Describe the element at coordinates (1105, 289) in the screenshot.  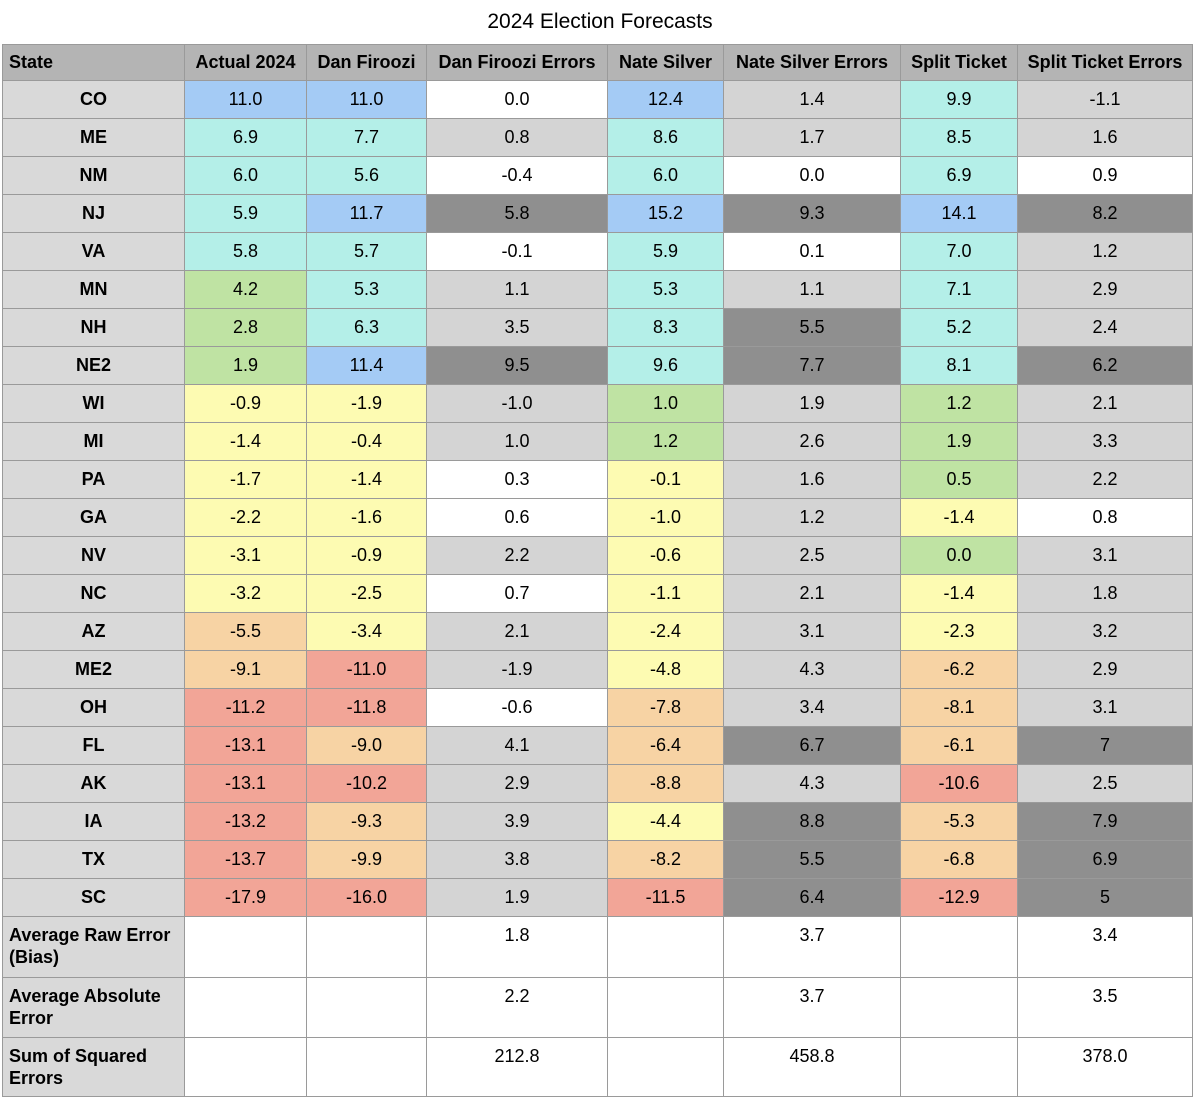
I see `split-ticket-error-cell: 2.9` at that location.